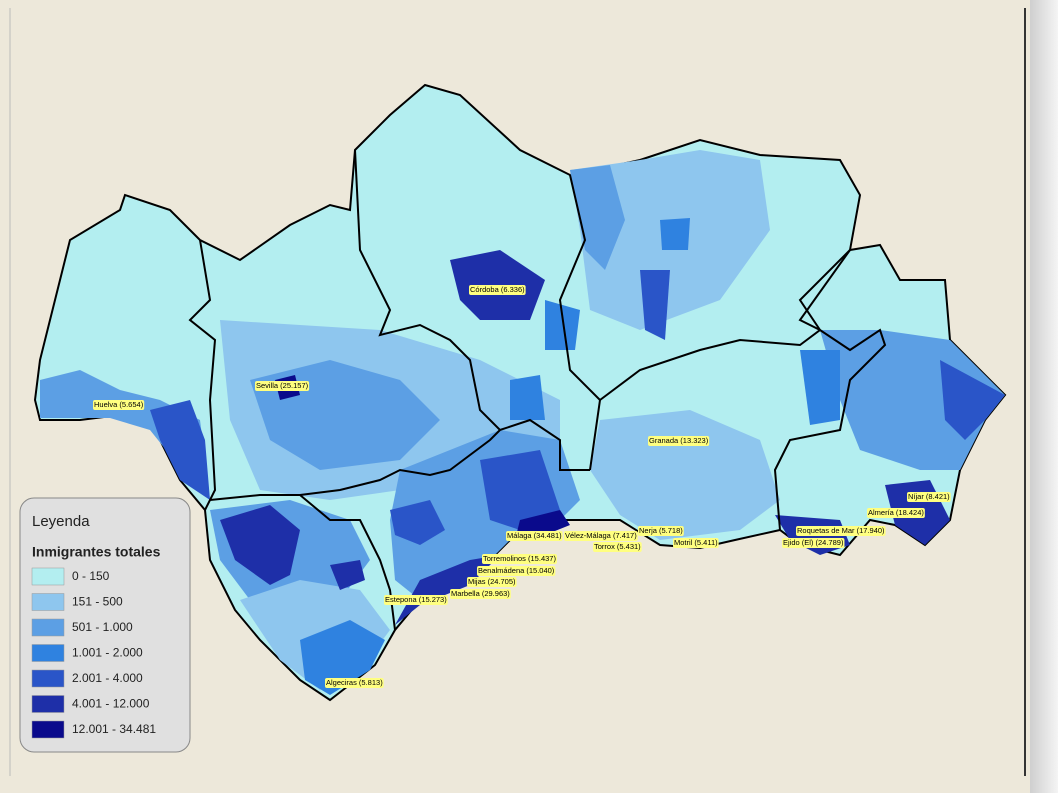 The height and width of the screenshot is (793, 1058). I want to click on place-label: Huelva (5.654), so click(119, 404).